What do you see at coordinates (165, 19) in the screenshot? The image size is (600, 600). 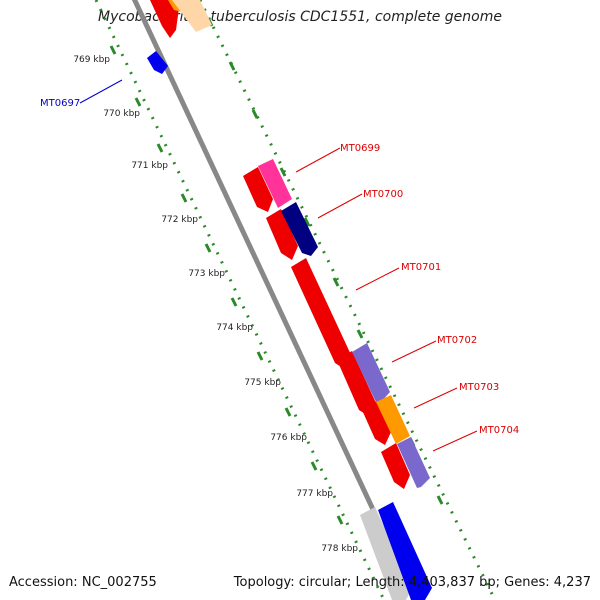 I see `gene-arrow-top-red` at bounding box center [165, 19].